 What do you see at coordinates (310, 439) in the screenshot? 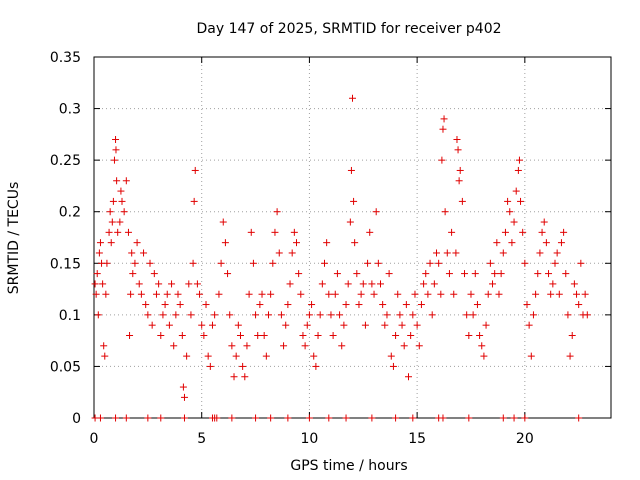
I see `x-tick-label: 10` at bounding box center [310, 439].